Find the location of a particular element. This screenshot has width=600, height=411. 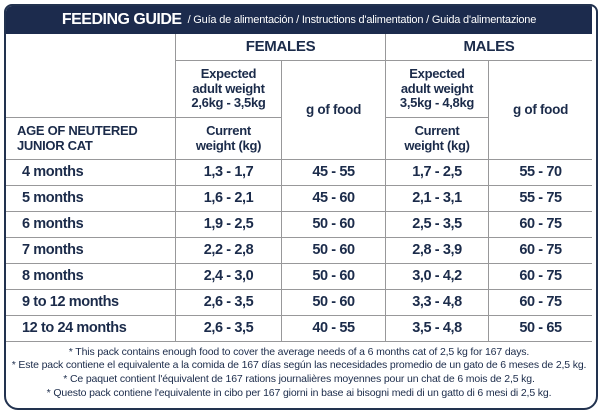

female-food-cell: 45 - 60 is located at coordinates (334, 199).